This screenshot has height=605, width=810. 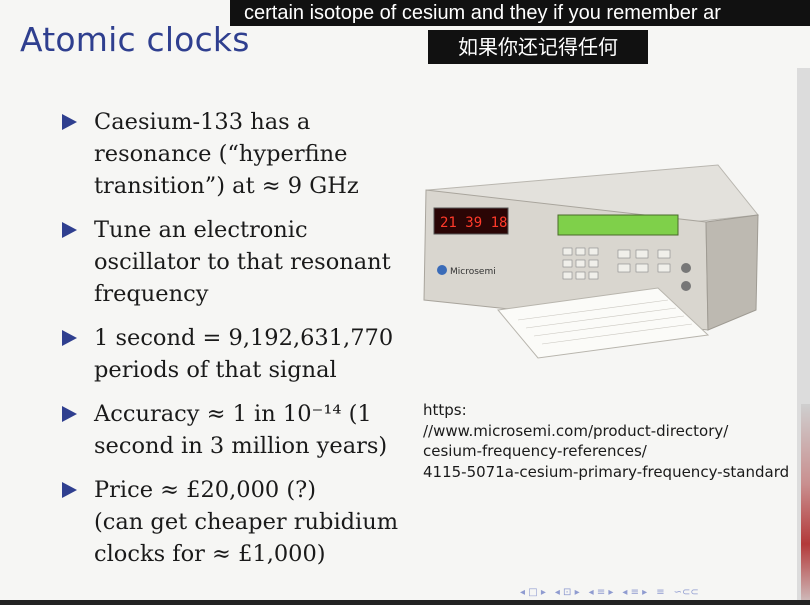 What do you see at coordinates (201, 230) in the screenshot?
I see `bullet-text: Tune an electronic` at bounding box center [201, 230].